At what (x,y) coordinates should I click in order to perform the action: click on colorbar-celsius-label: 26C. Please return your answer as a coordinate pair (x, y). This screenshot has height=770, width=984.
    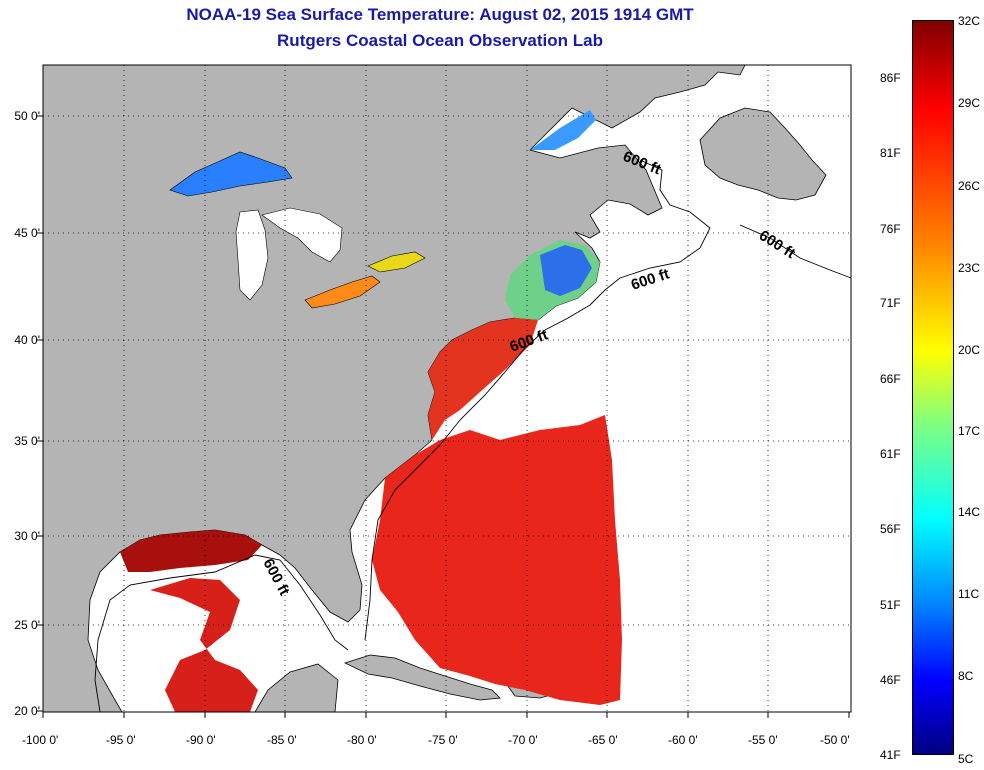
    Looking at the image, I should click on (969, 186).